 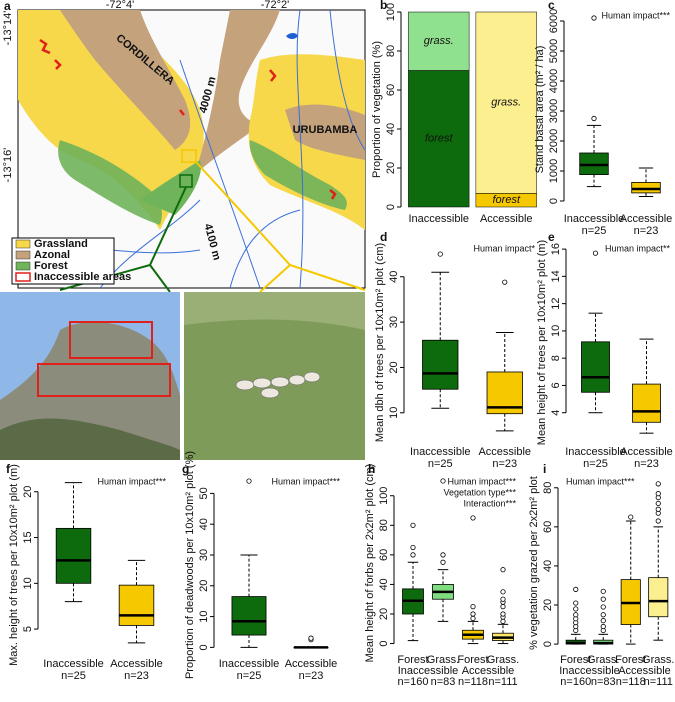 I want to click on lat-label: -13°16', so click(x=8, y=165).